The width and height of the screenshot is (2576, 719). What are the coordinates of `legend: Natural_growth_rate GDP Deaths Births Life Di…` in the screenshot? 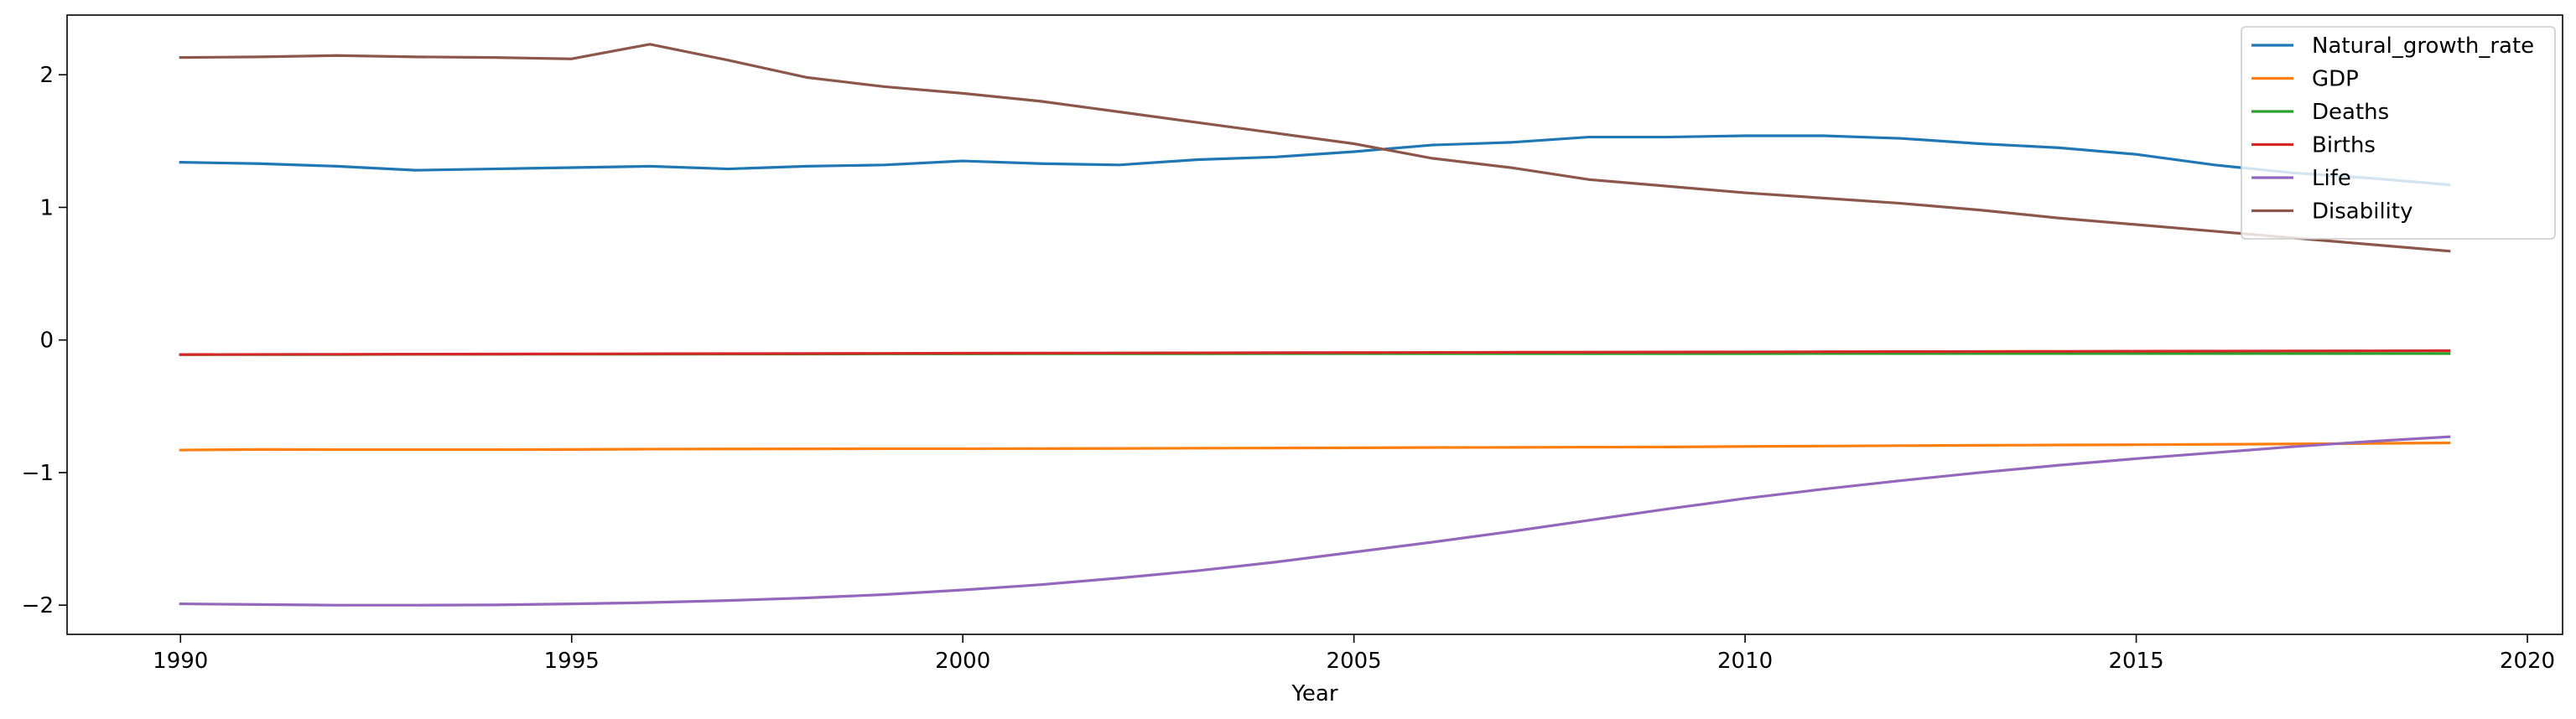 It's located at (2398, 133).